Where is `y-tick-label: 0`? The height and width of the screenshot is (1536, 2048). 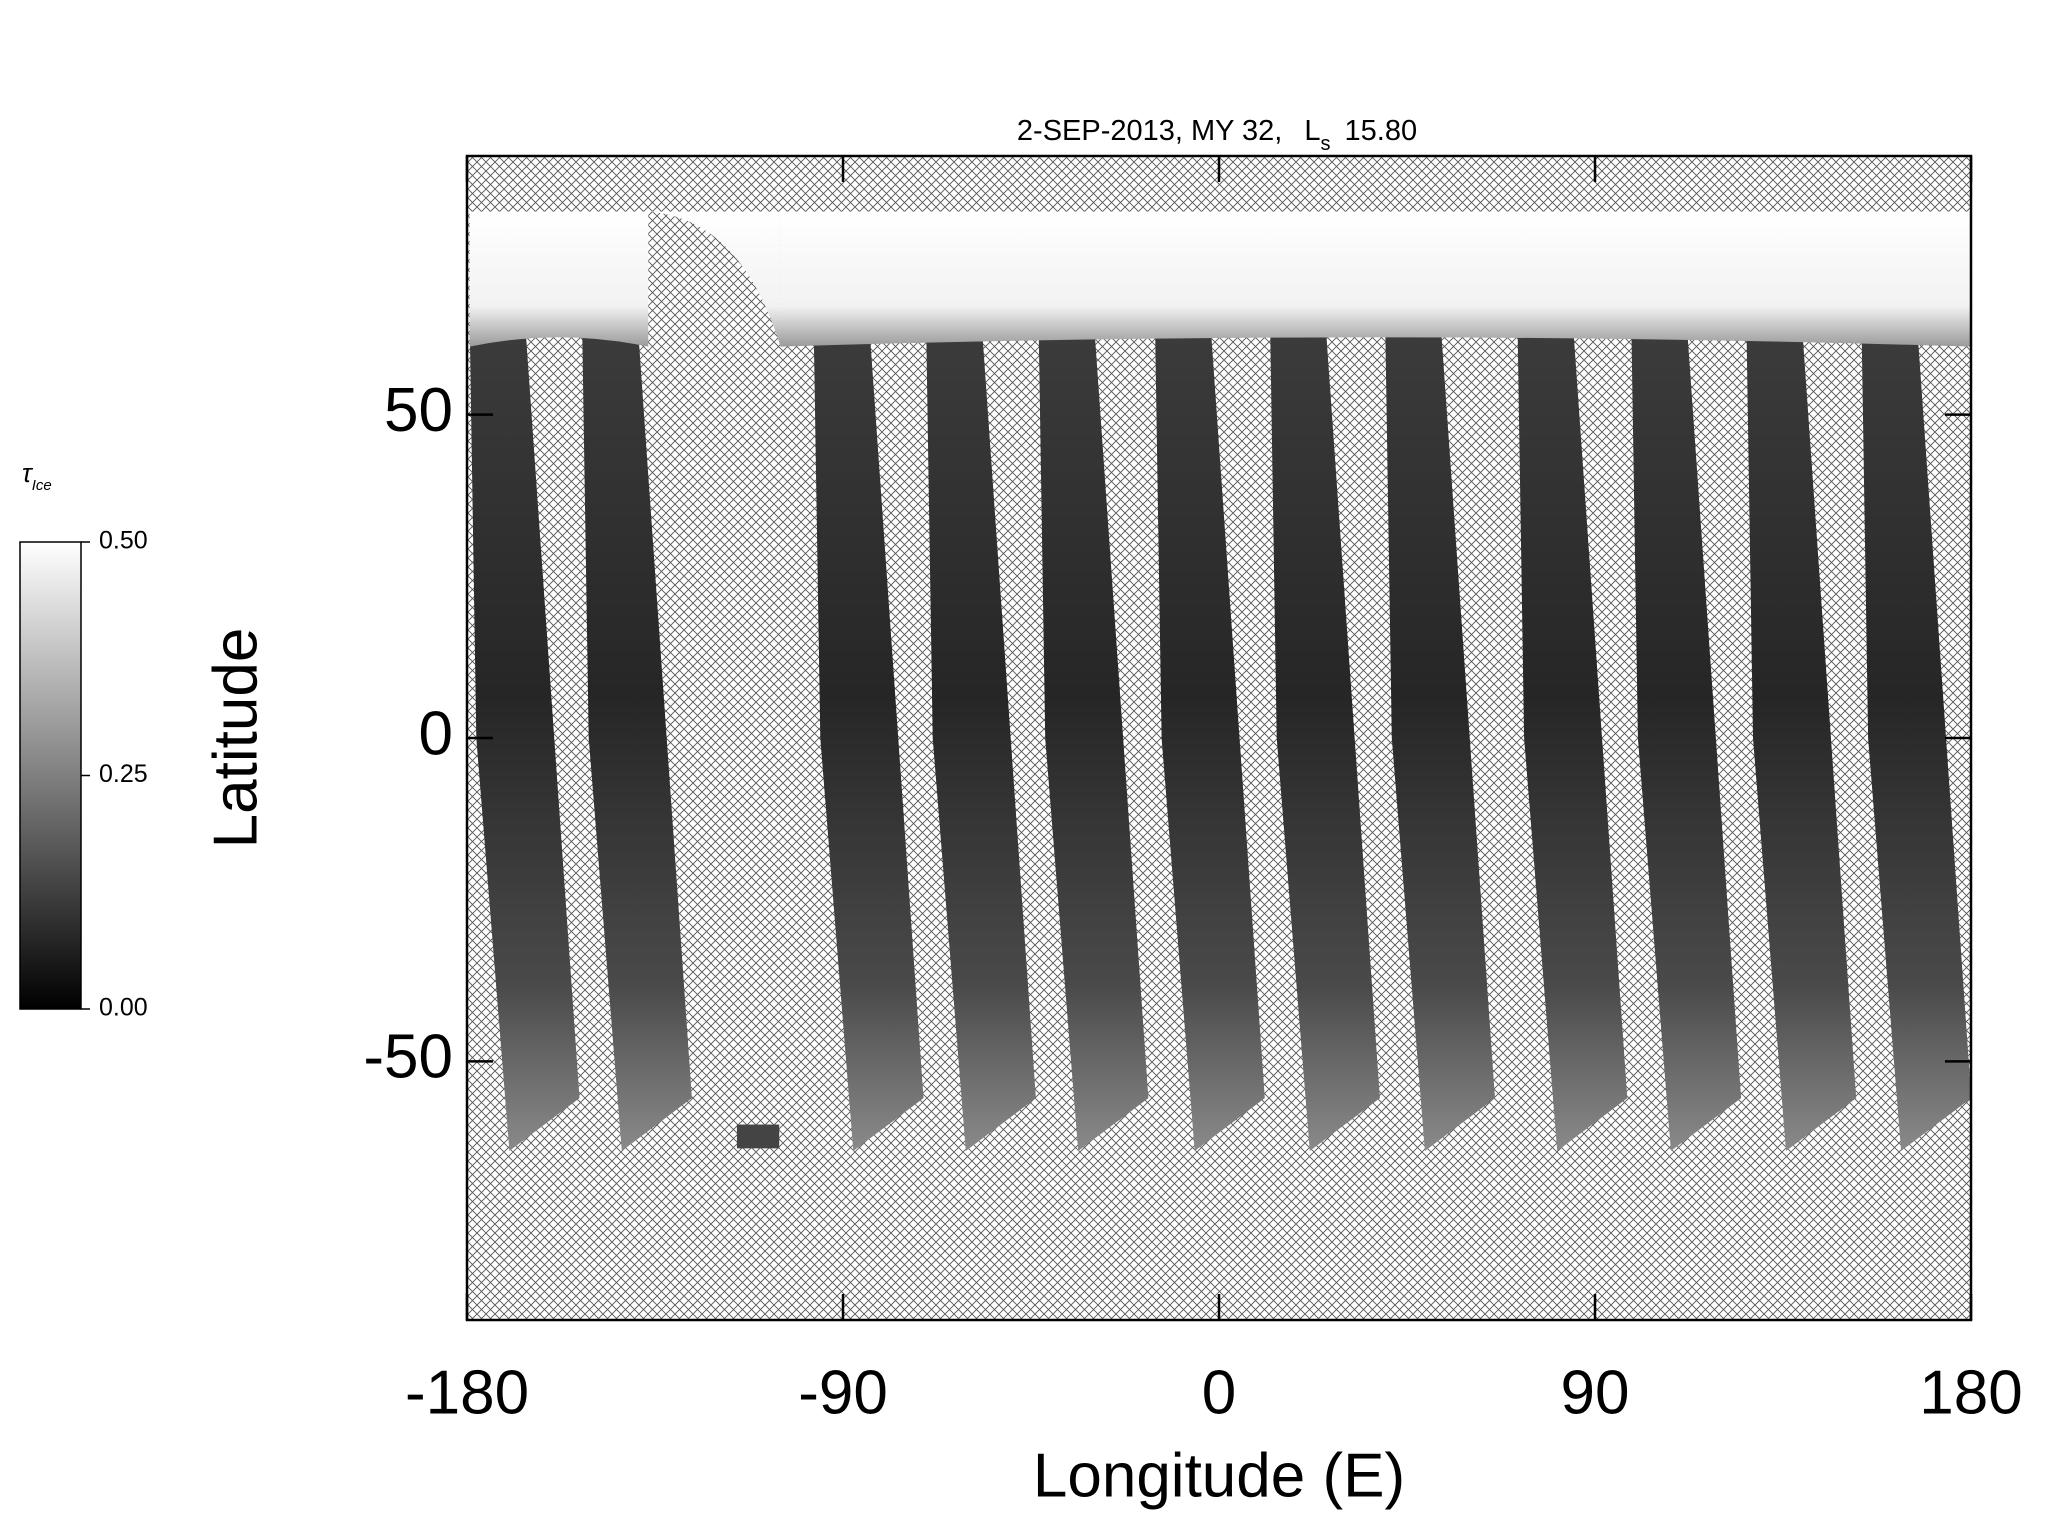 y-tick-label: 0 is located at coordinates (436, 733).